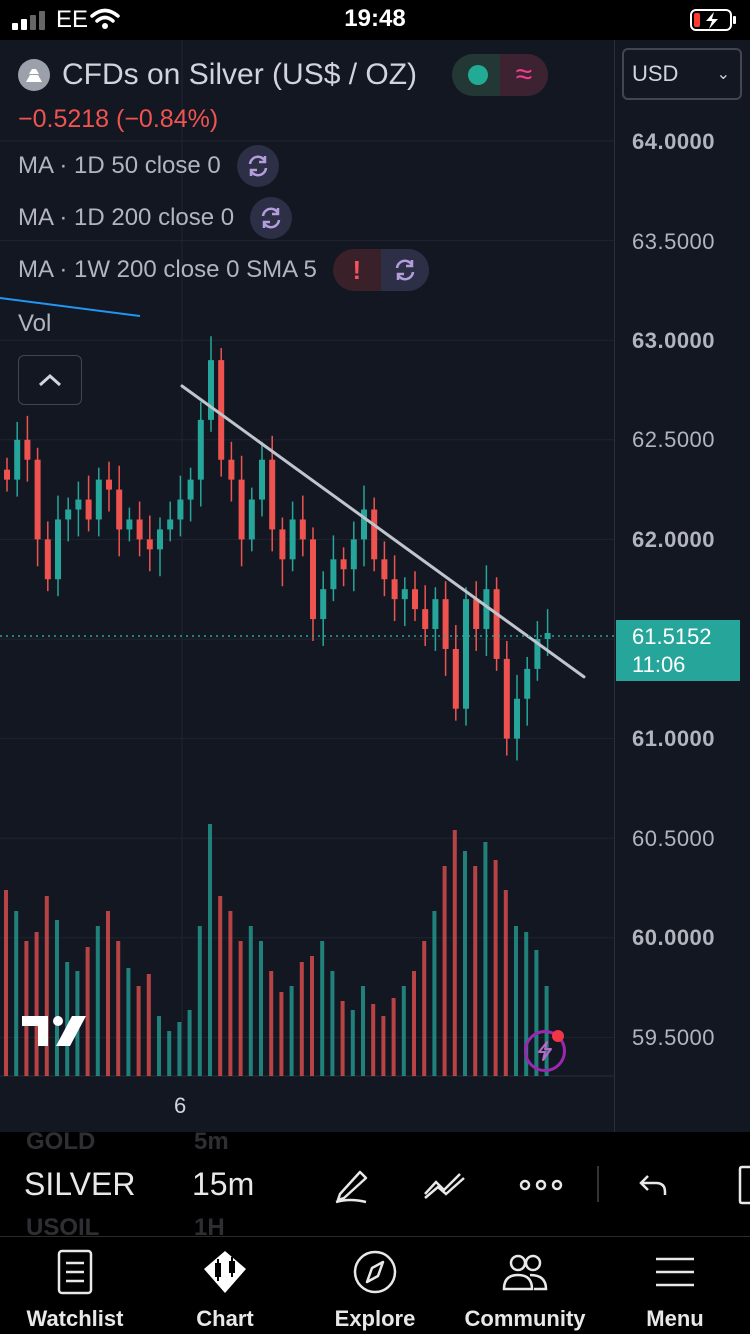 The image size is (750, 1334). What do you see at coordinates (75, 1272) in the screenshot?
I see `watchlist-icon` at bounding box center [75, 1272].